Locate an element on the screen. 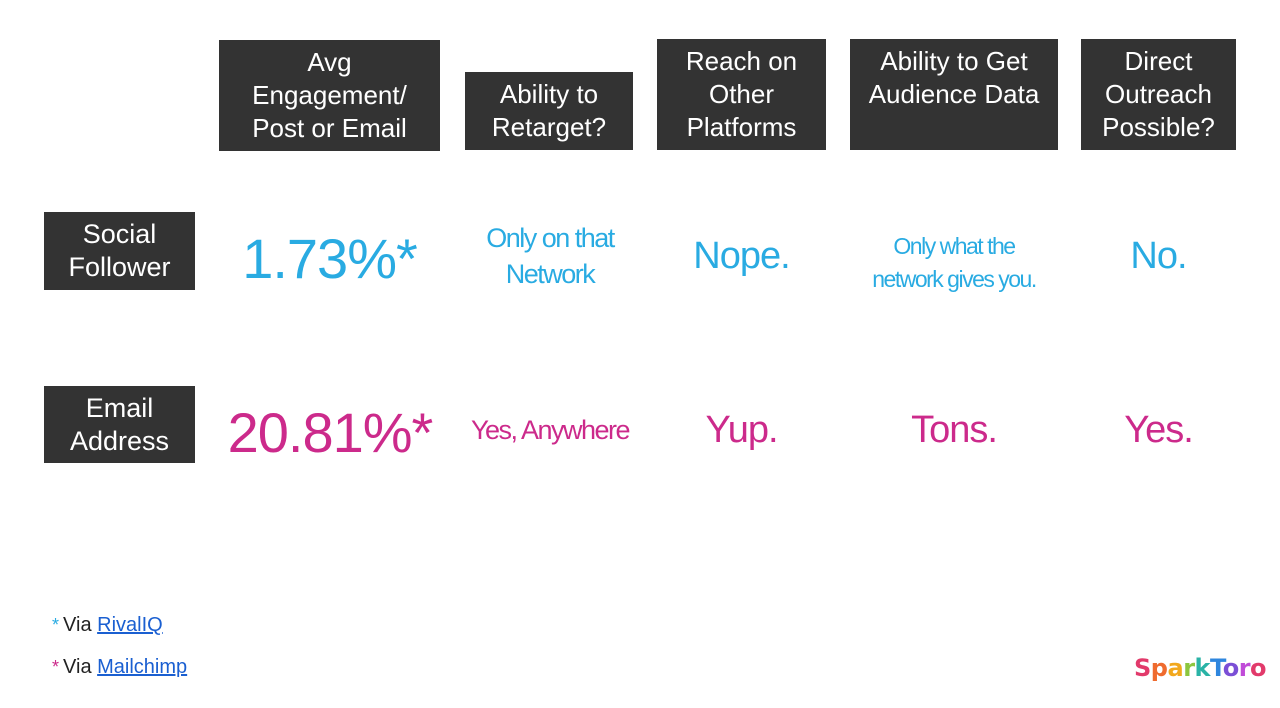  logo-letter: a is located at coordinates (1175, 668).